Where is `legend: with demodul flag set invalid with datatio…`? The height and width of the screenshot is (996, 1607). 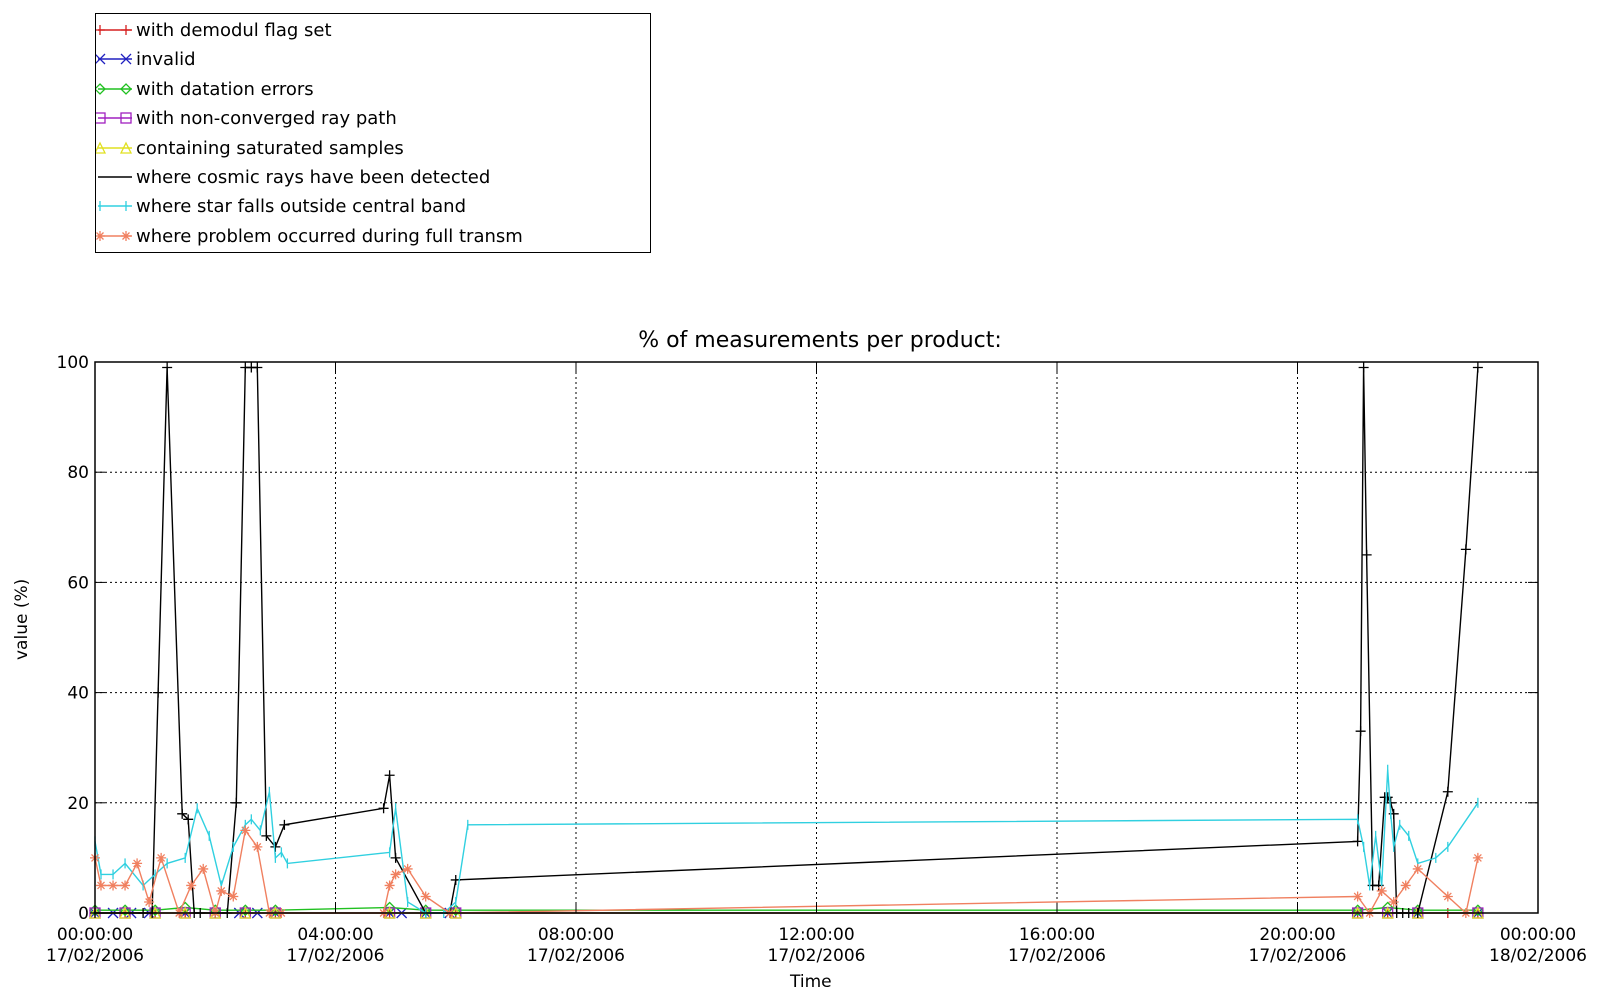
legend: with demodul flag set invalid with datatio… is located at coordinates (373, 133).